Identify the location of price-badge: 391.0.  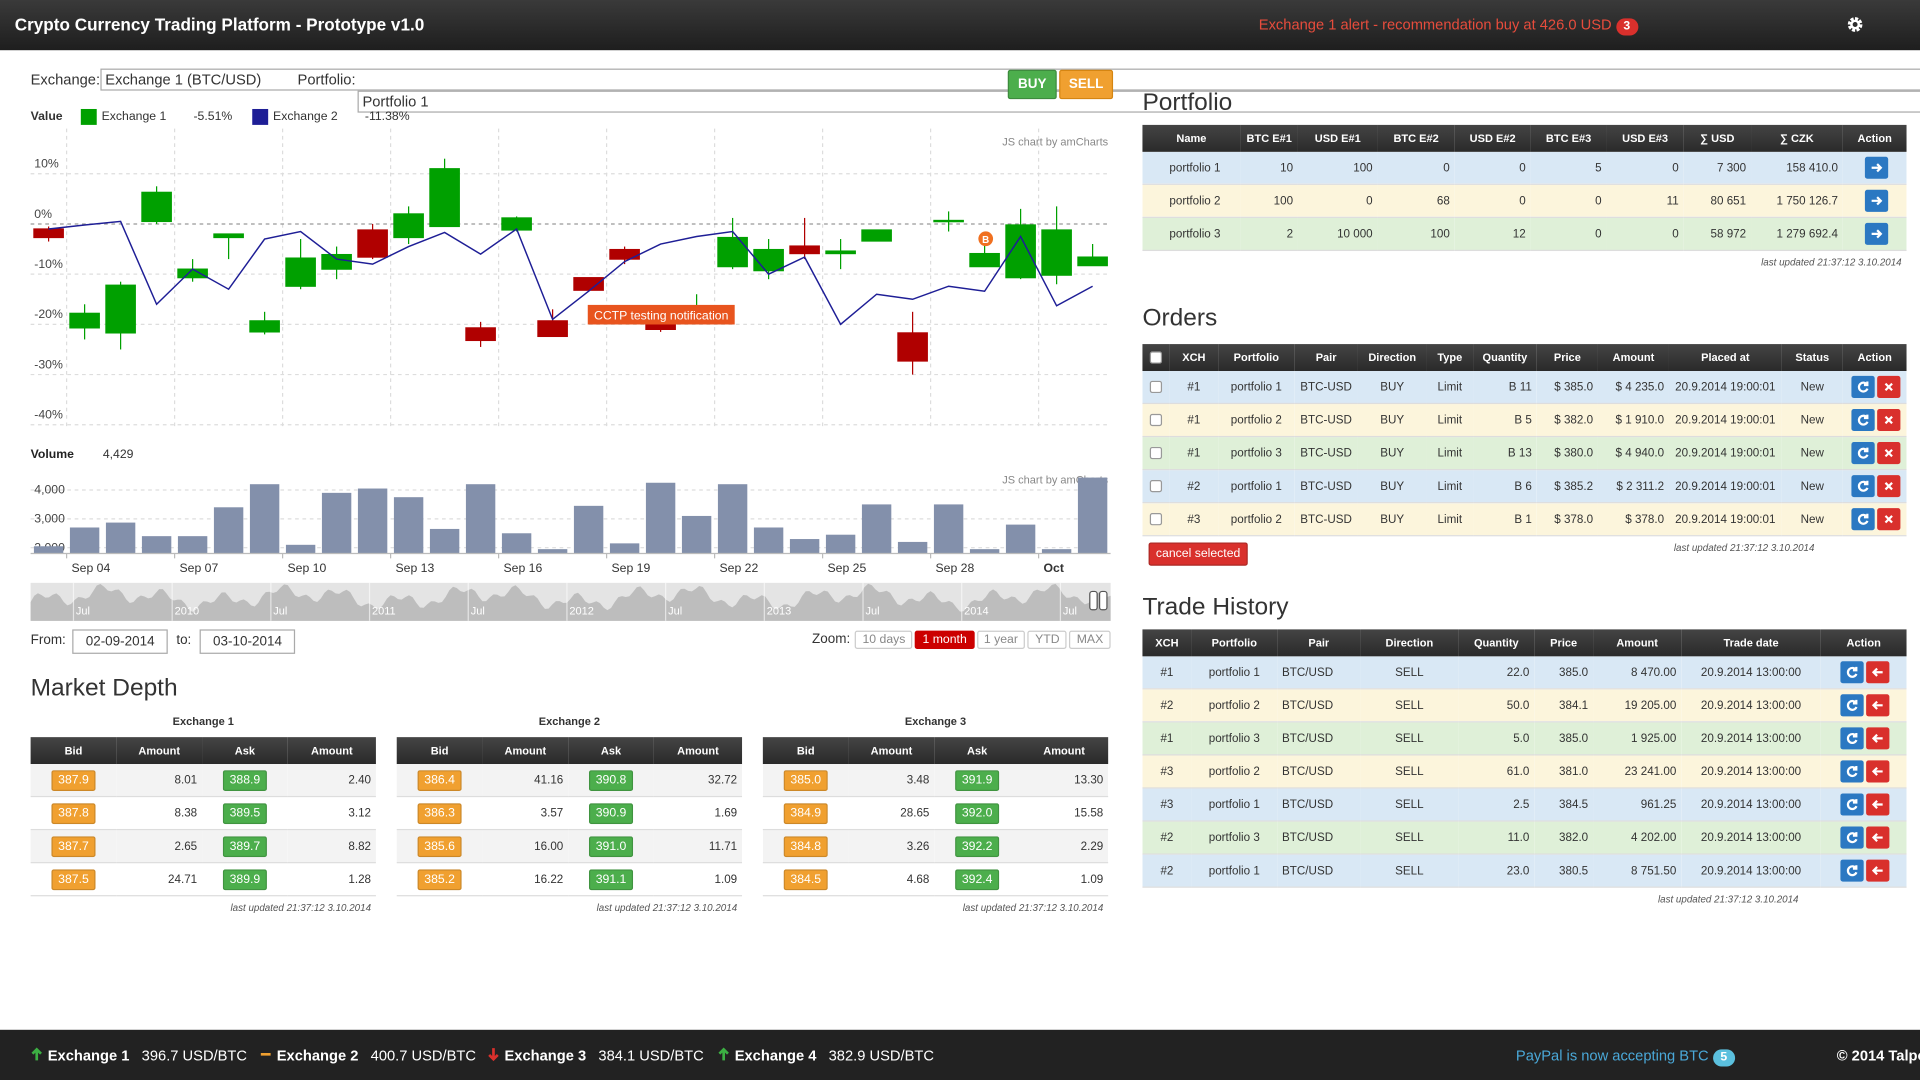
(611, 846).